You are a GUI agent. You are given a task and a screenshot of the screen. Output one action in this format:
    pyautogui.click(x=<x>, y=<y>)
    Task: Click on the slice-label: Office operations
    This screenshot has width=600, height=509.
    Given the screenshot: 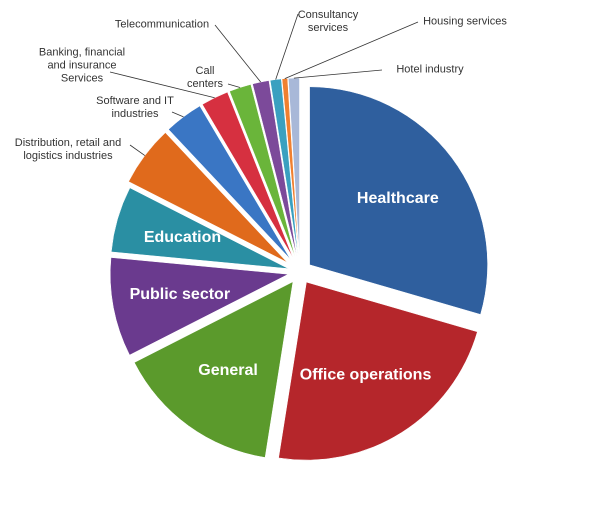 What is the action you would take?
    pyautogui.click(x=366, y=375)
    